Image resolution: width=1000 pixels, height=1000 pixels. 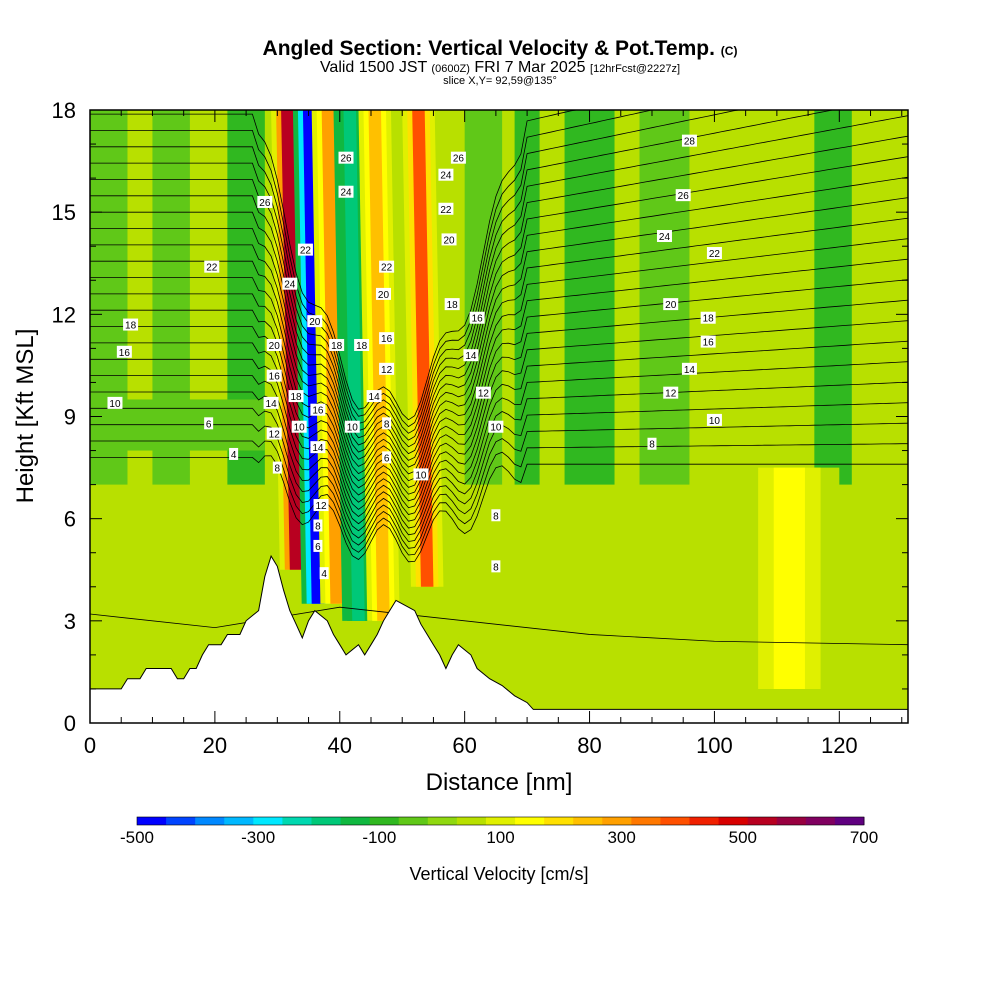 I want to click on contour-label: 16, so click(x=318, y=411).